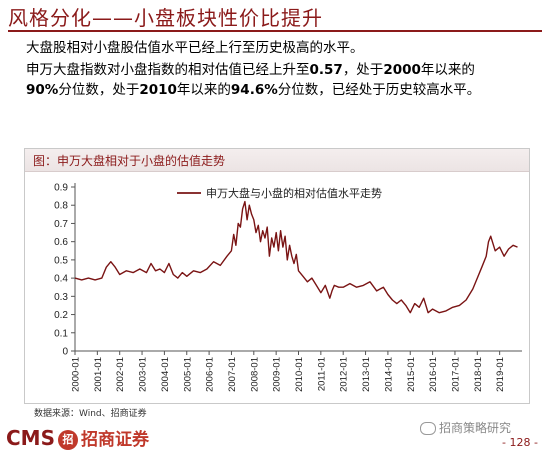 Image resolution: width=550 pixels, height=453 pixels. What do you see at coordinates (61, 297) in the screenshot?
I see `y-tick-label: 0.3` at bounding box center [61, 297].